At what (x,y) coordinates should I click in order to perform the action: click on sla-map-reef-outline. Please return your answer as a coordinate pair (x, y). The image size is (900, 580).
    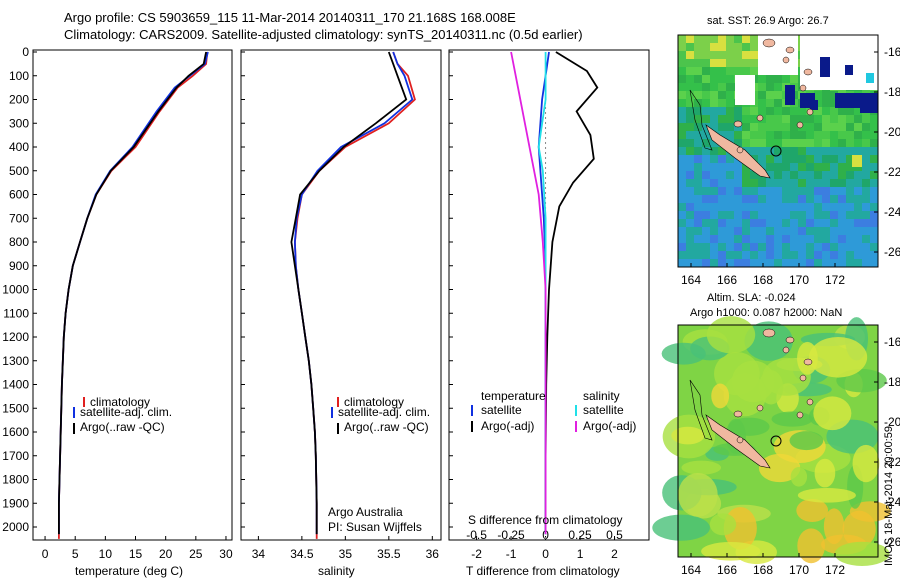
    Looking at the image, I should click on (701, 410).